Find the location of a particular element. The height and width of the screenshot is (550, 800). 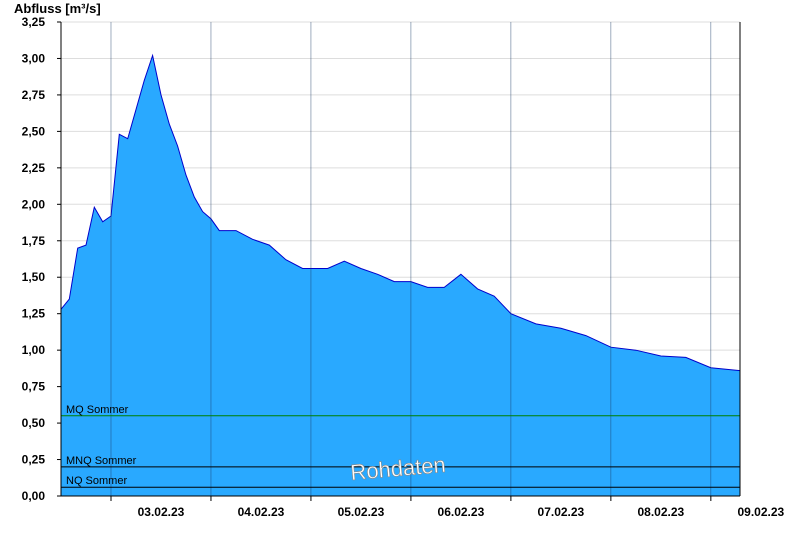

y-tick-label: 1,50 is located at coordinates (34, 277).